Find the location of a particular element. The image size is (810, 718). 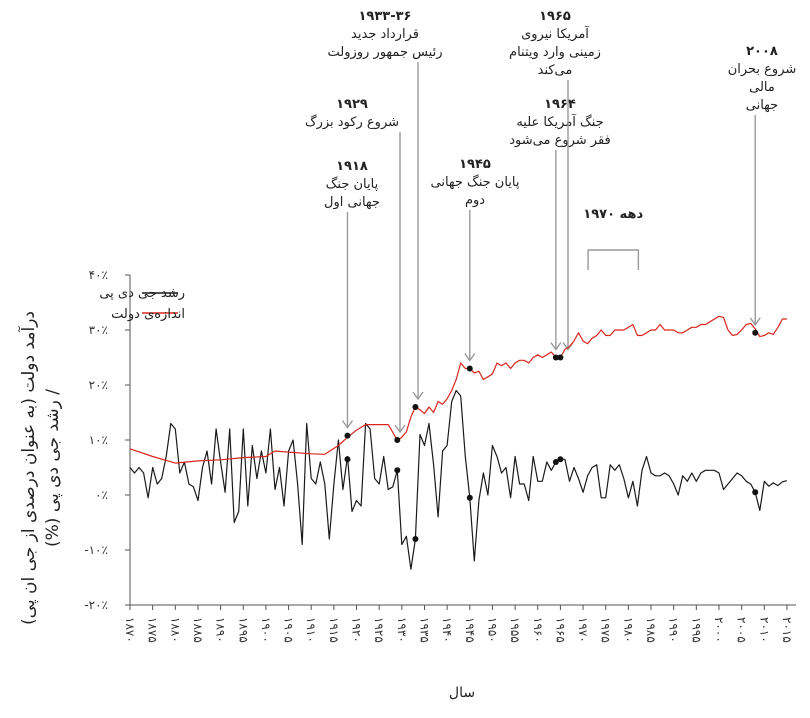

decade-bracket-label: دهه ۱۹۷۰ is located at coordinates (613, 214).